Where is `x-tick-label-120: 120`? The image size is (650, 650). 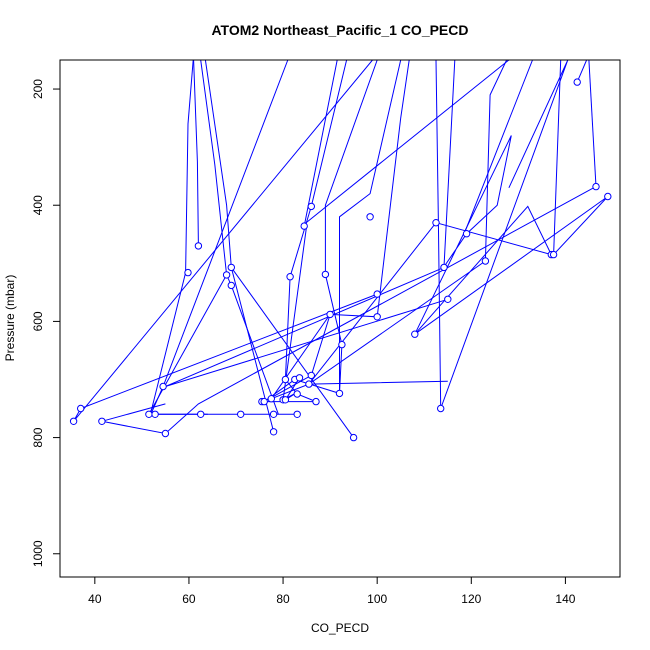
x-tick-label-120: 120 is located at coordinates (471, 599).